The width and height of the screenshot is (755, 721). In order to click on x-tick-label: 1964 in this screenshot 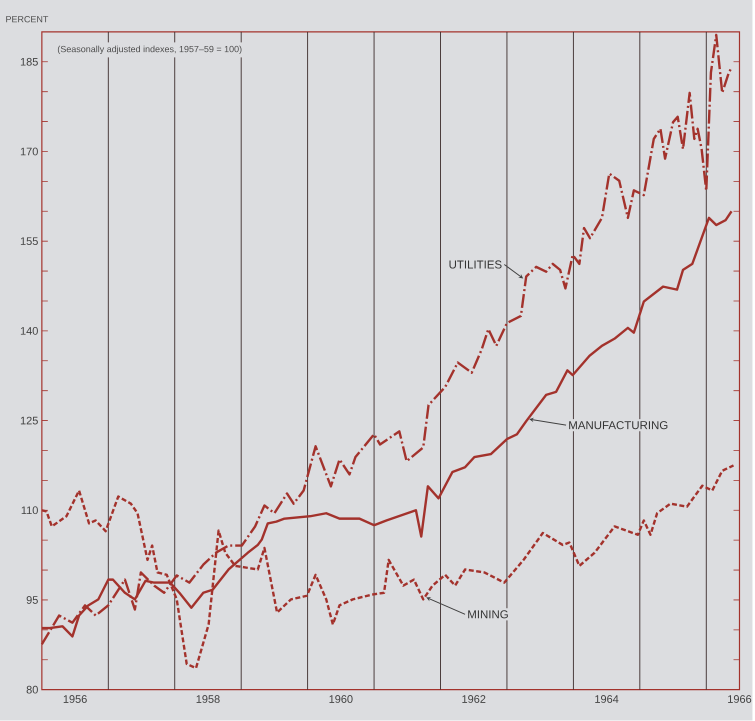, I will do `click(606, 699)`.